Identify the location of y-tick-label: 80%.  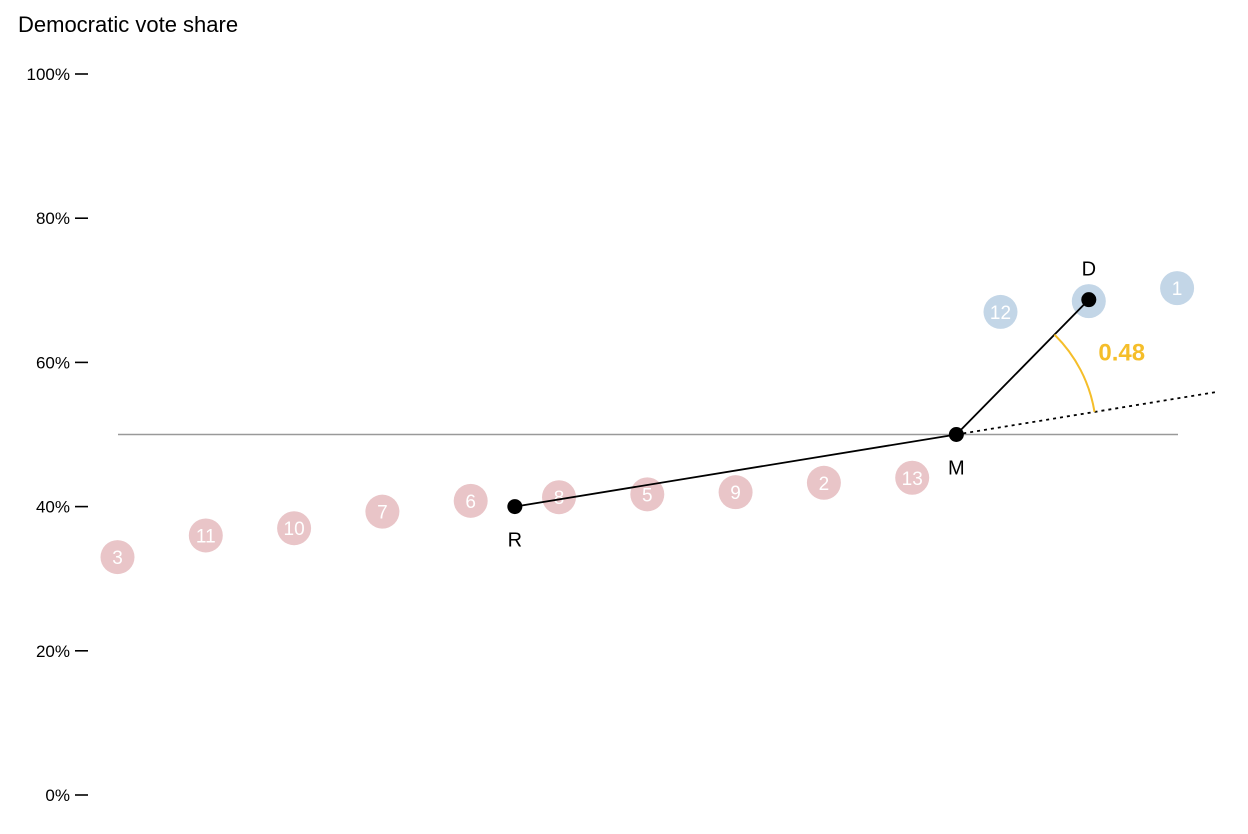
(53, 218).